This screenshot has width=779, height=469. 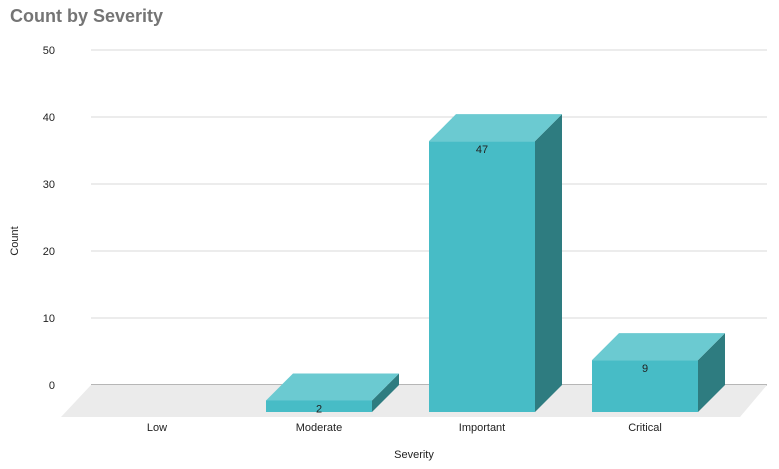 I want to click on data-label: 2, so click(x=319, y=409).